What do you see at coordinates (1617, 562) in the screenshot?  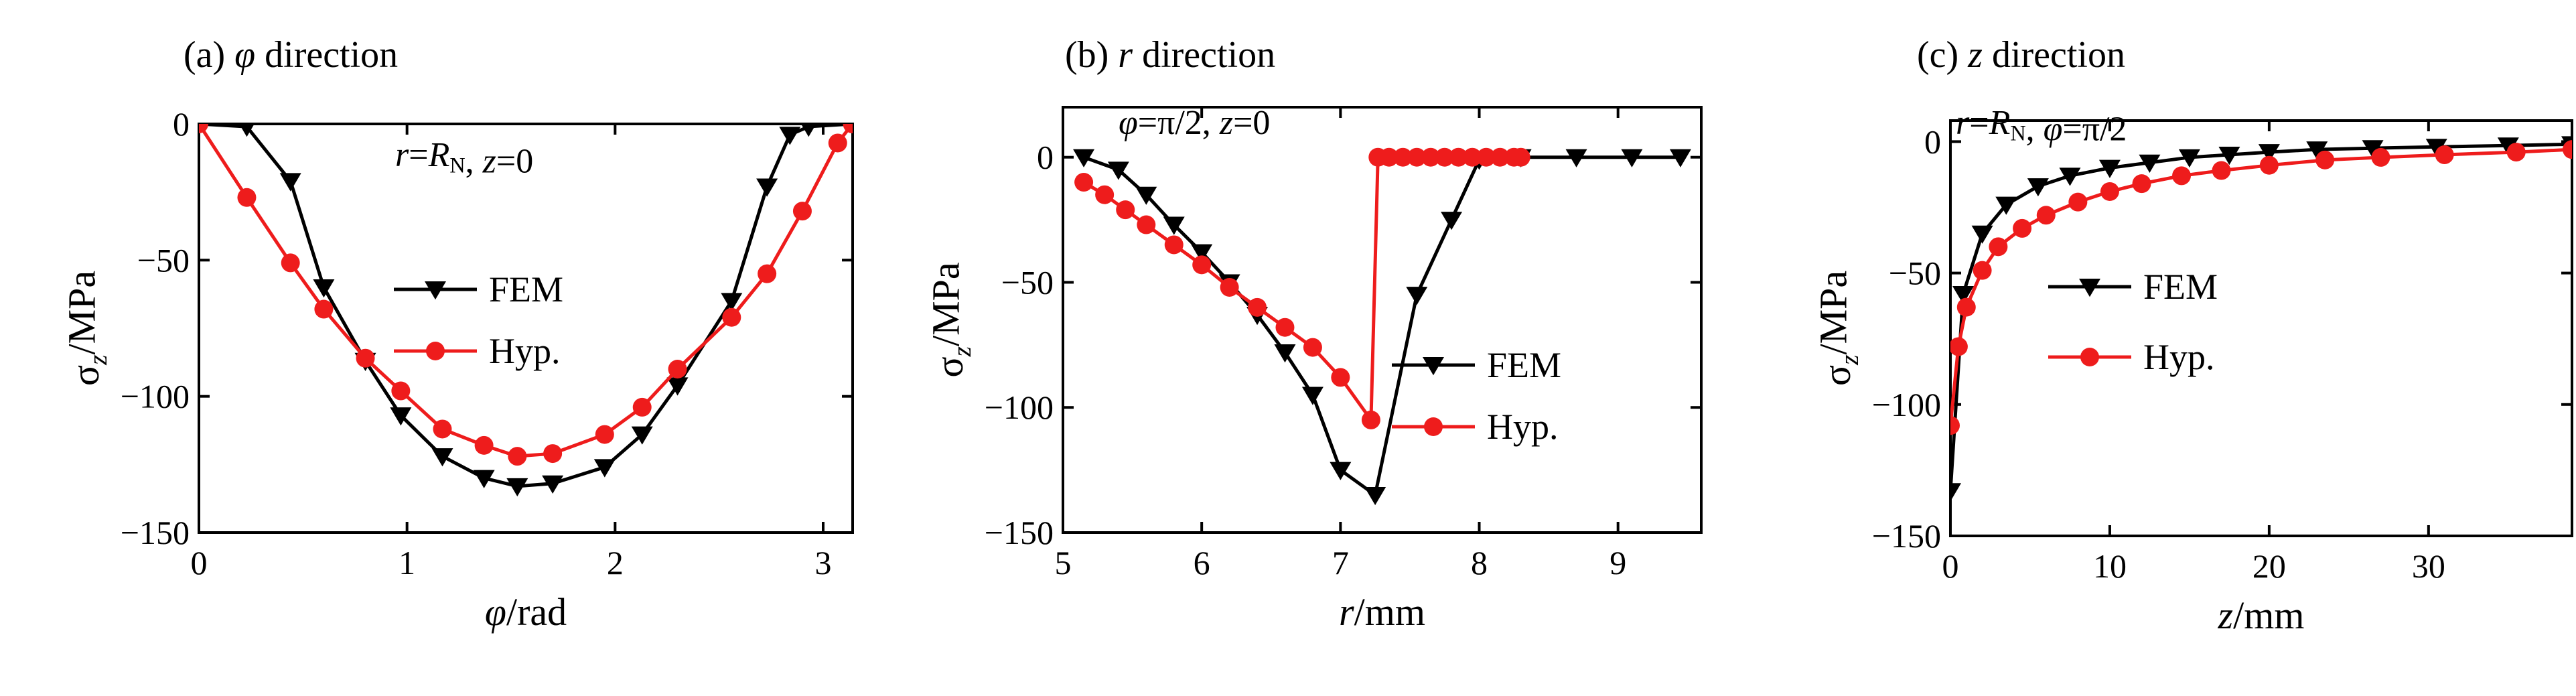 I see `x-tick-label: 9` at bounding box center [1617, 562].